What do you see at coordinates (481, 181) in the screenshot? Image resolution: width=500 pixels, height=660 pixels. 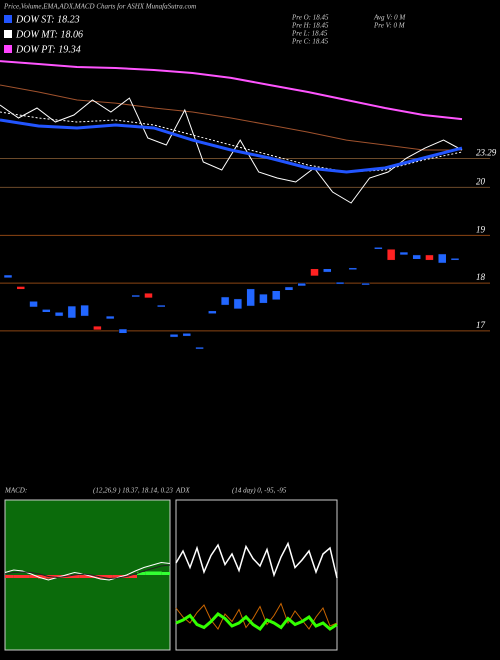 I see `y-tick-label: 20` at bounding box center [481, 181].